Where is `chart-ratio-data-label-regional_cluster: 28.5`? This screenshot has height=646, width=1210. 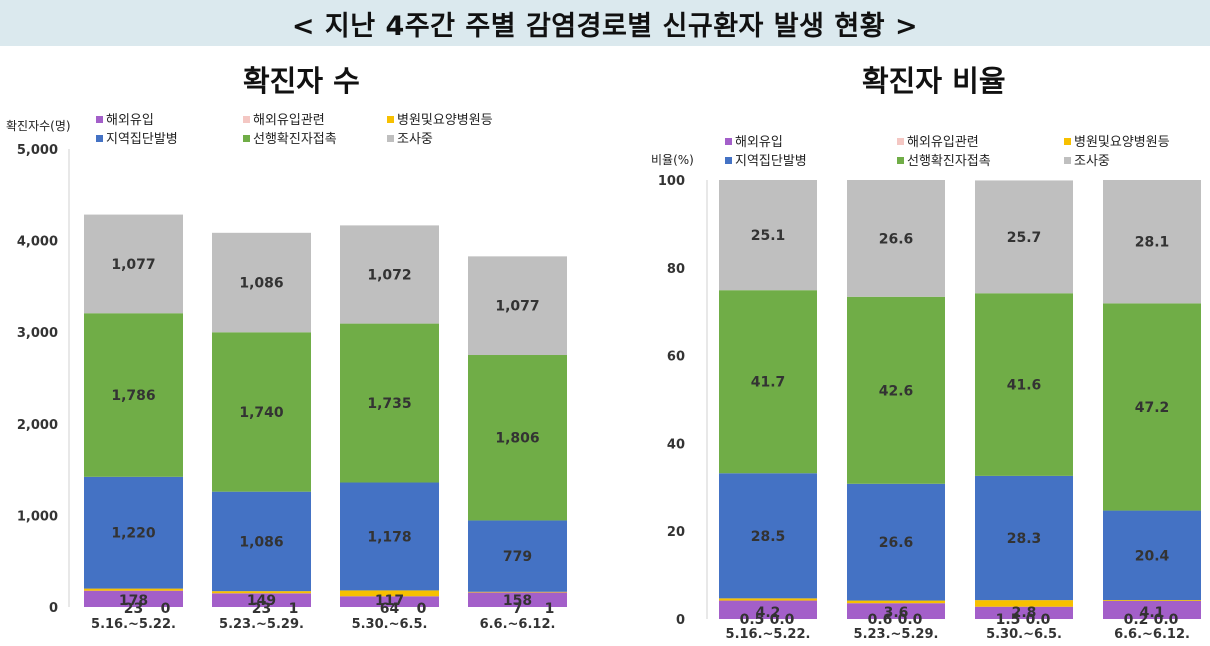
chart-ratio-data-label-regional_cluster: 28.5 is located at coordinates (768, 537).